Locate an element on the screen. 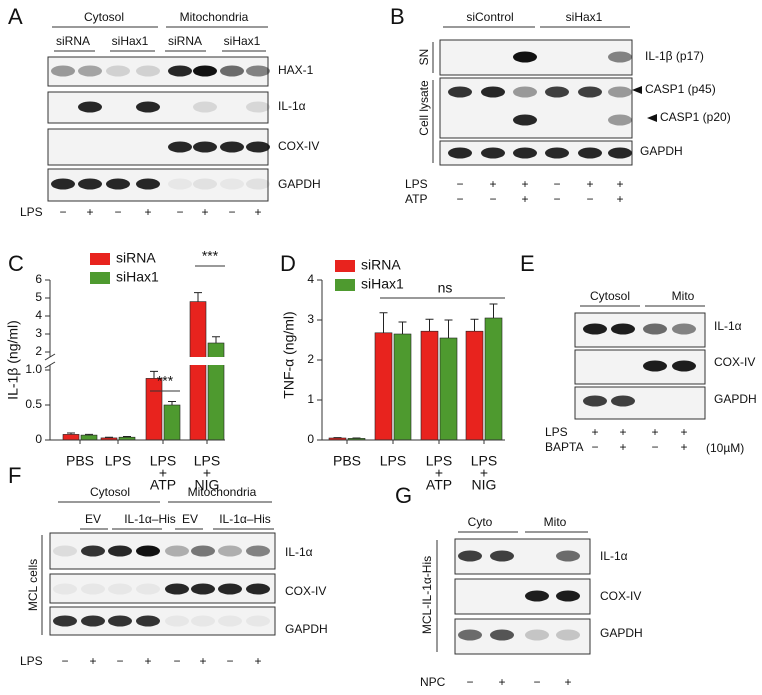  blot-label: HAX-1 is located at coordinates (296, 70).